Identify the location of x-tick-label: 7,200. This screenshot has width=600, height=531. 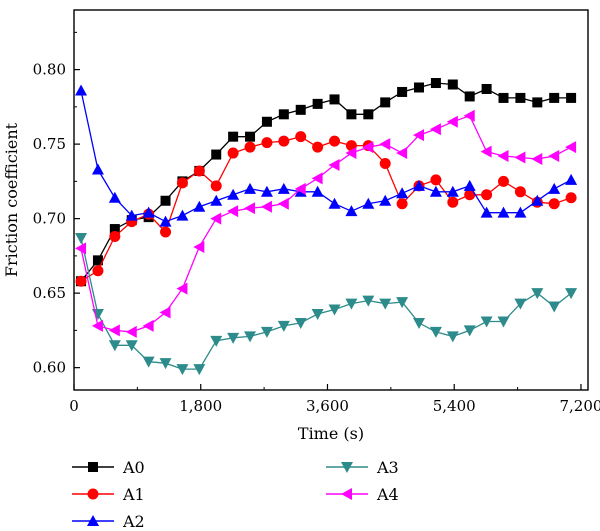
(579, 406).